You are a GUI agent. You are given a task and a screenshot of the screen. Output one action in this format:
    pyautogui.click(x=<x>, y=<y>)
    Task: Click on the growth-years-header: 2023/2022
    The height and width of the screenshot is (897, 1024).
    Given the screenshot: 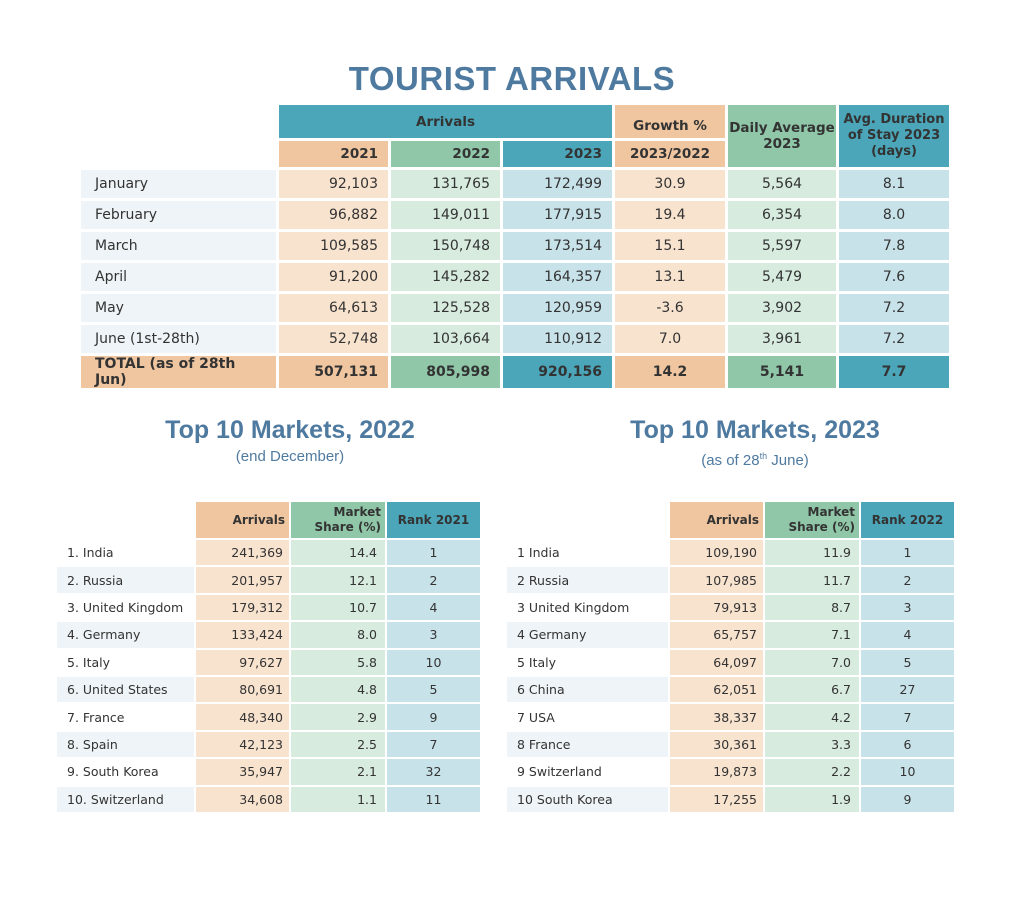 What is the action you would take?
    pyautogui.click(x=670, y=154)
    